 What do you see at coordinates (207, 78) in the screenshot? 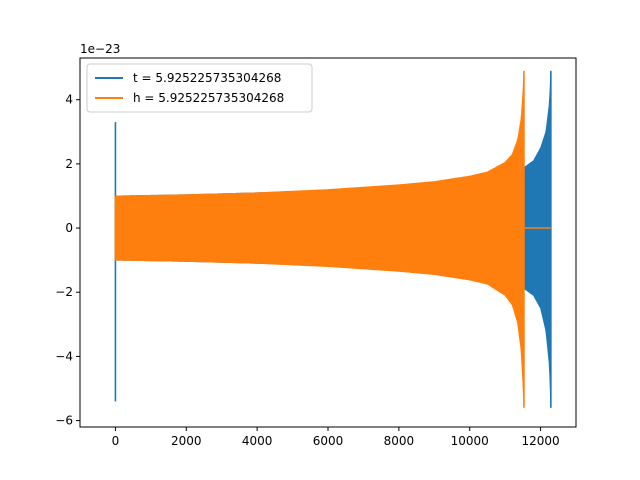
I see `legend-label-0: t = 5.925225735304268` at bounding box center [207, 78].